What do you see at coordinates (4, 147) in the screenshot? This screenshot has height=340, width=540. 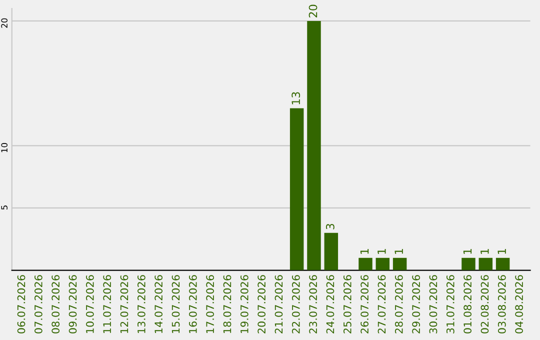 I see `y-tick-label: 10` at bounding box center [4, 147].